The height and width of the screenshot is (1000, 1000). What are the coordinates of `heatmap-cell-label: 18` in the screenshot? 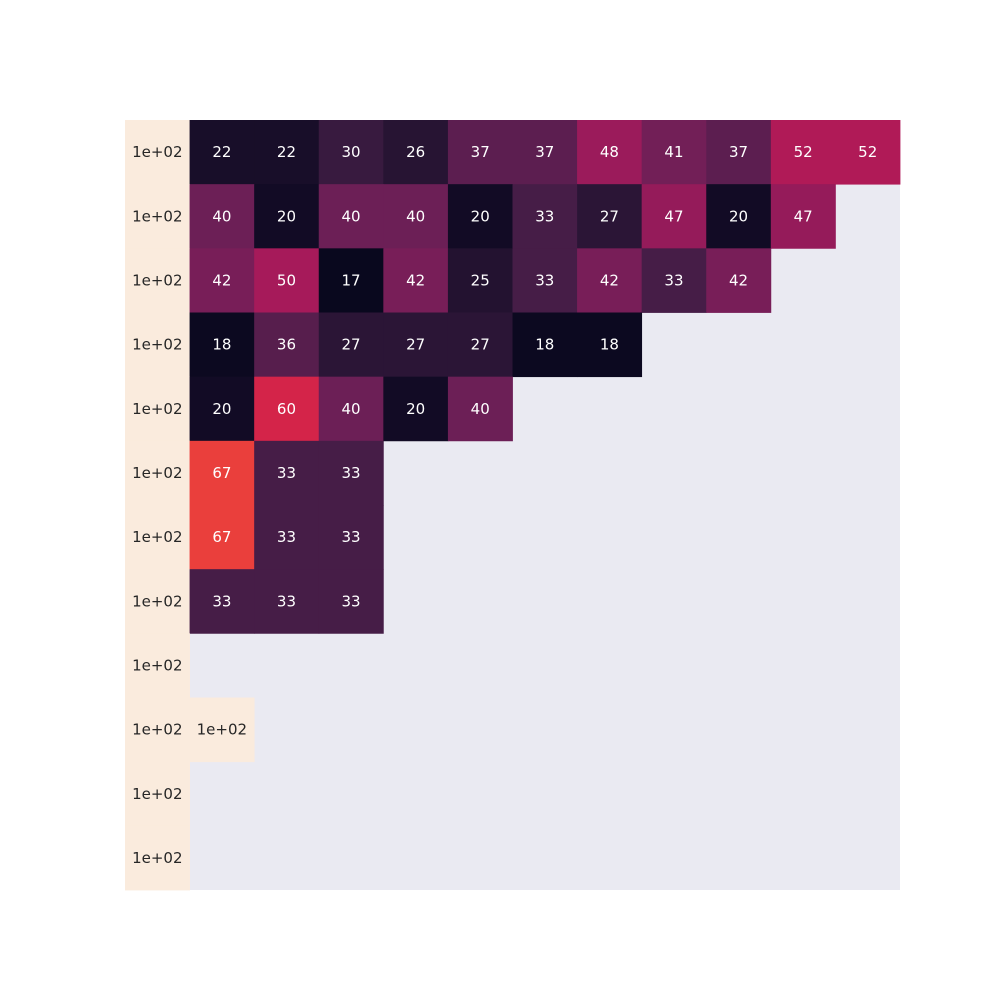 It's located at (544, 345).